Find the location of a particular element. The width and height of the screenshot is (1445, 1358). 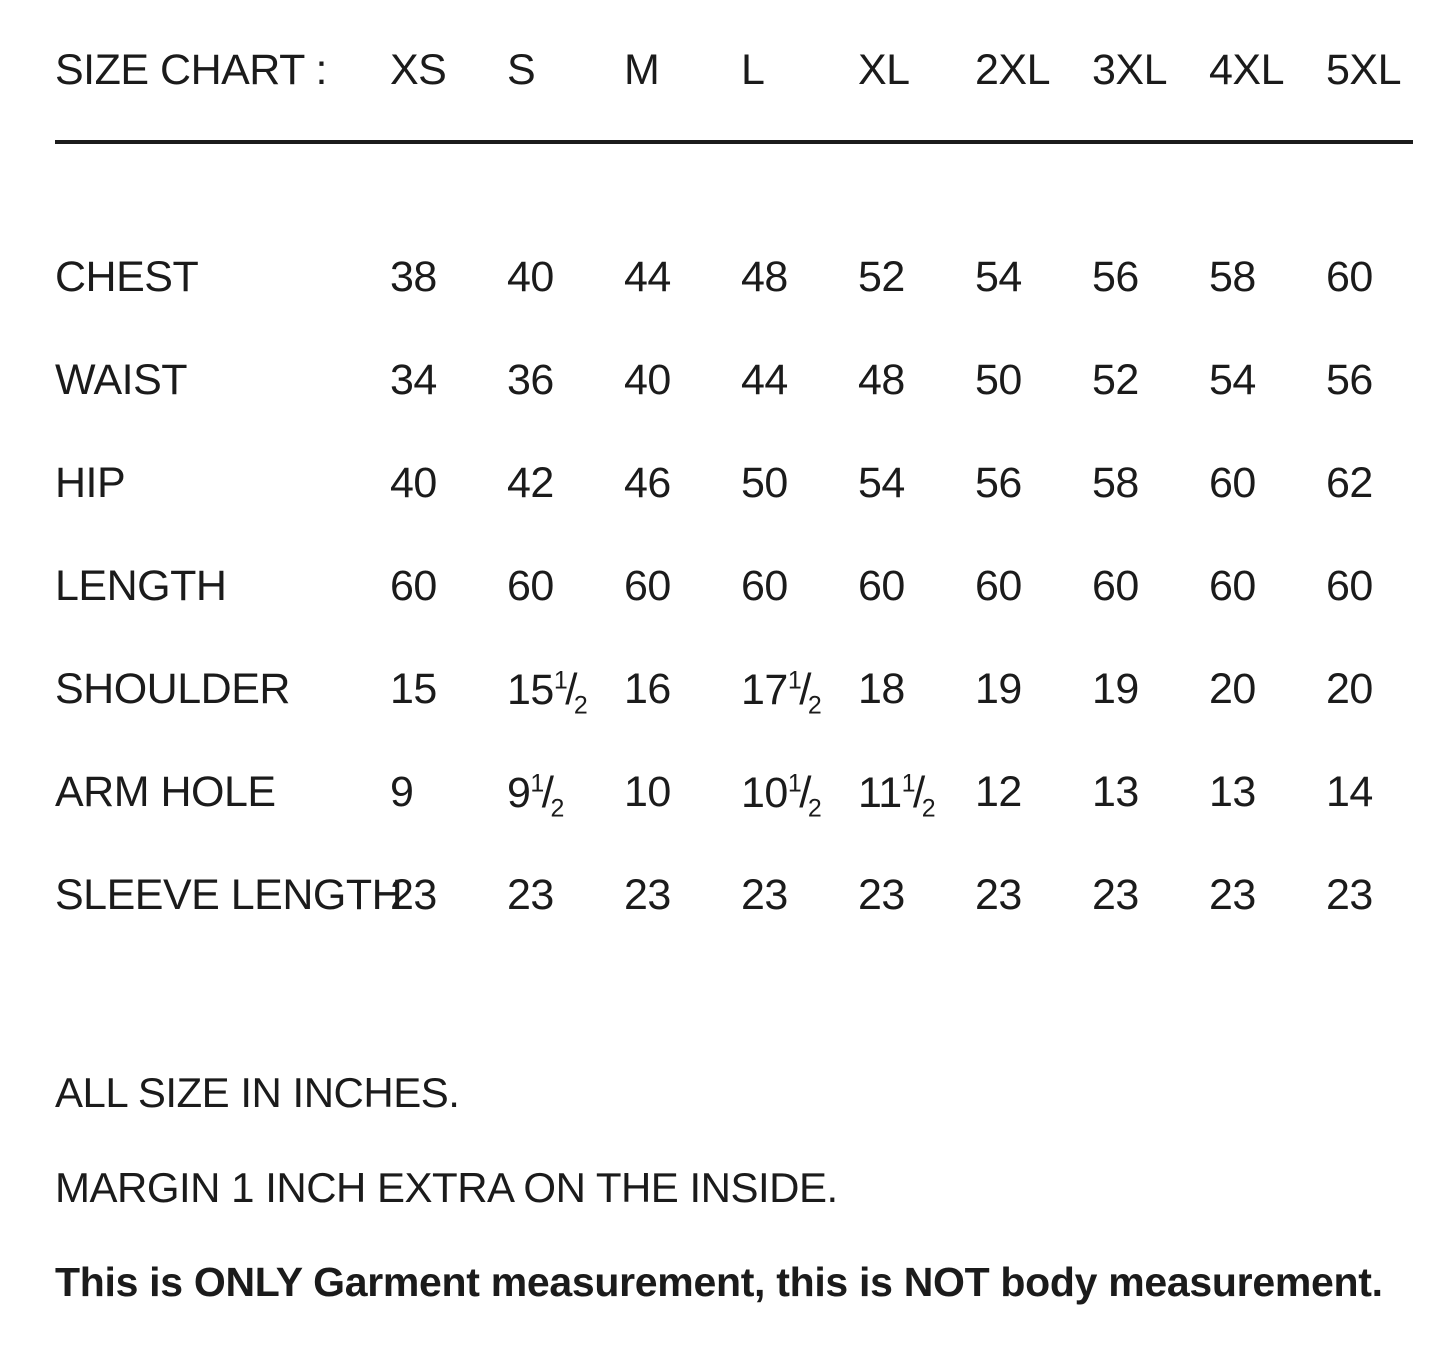

size-column-header: 2XL is located at coordinates (1013, 69).